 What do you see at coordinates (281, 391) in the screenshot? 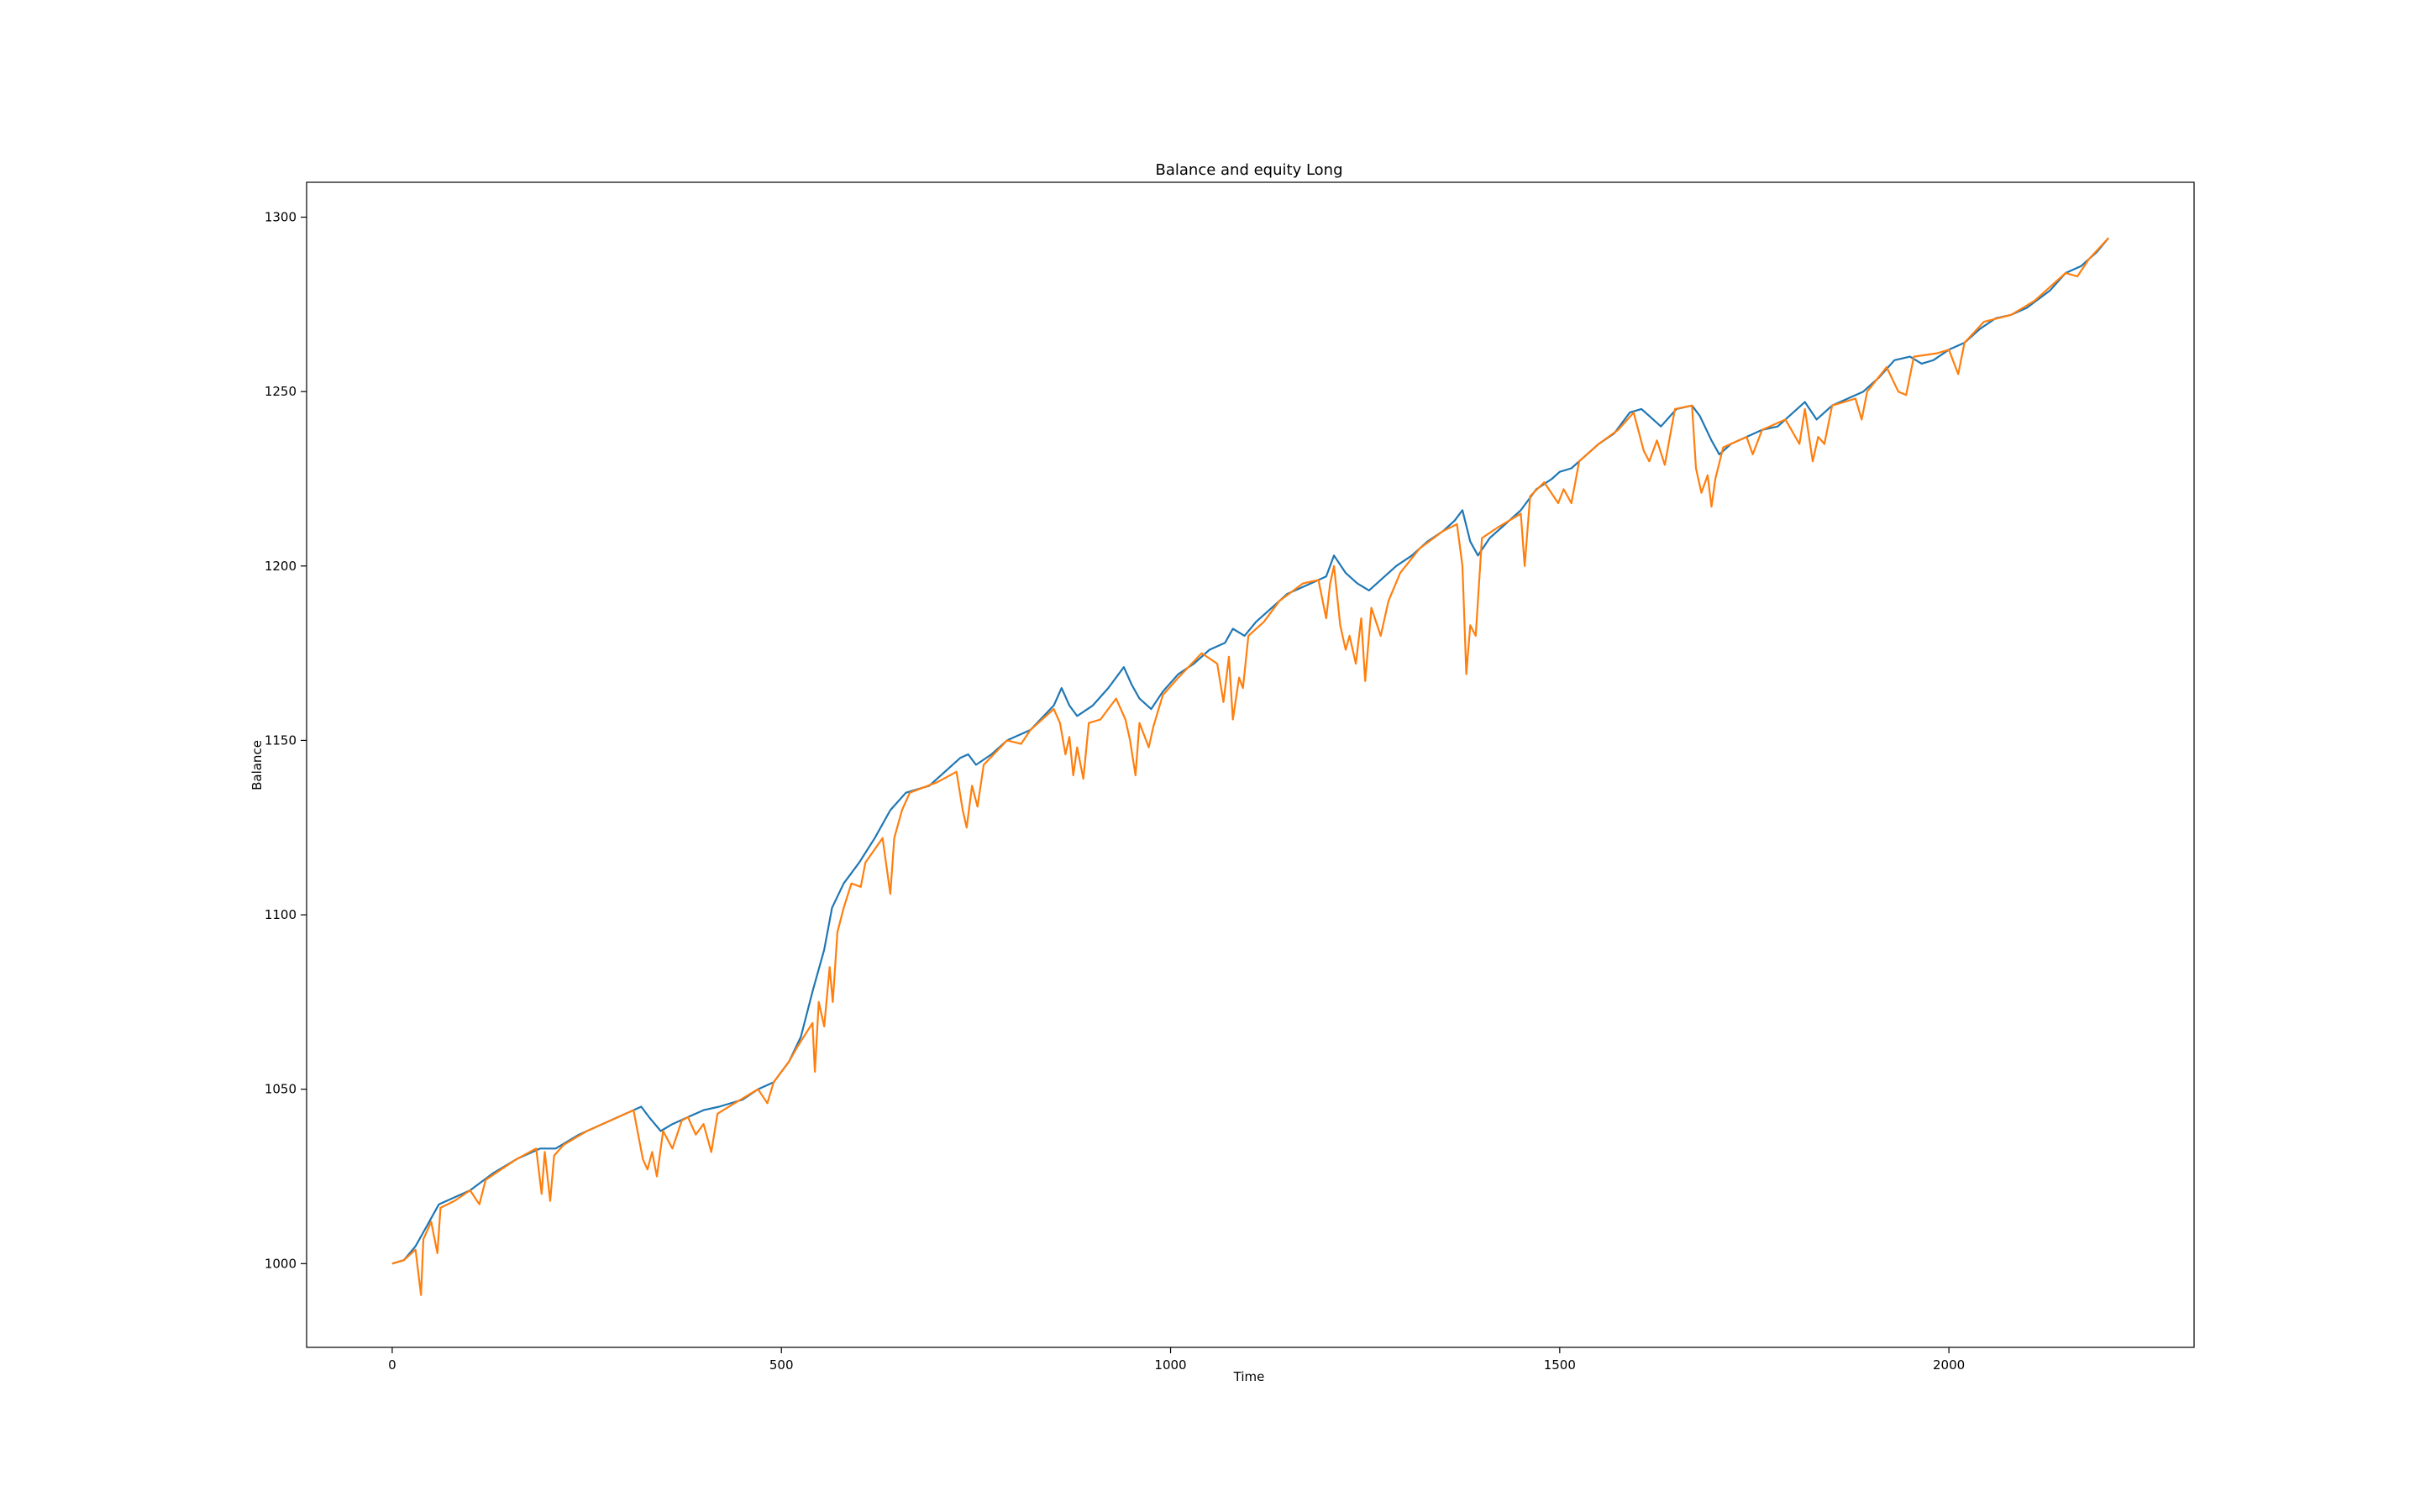
I see `y-tick-label: 1250` at bounding box center [281, 391].